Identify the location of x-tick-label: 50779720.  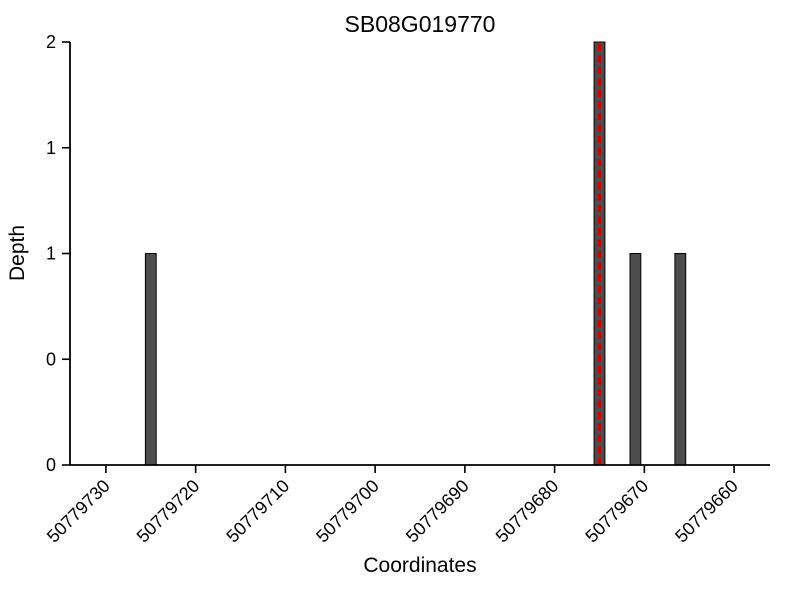
(168, 511).